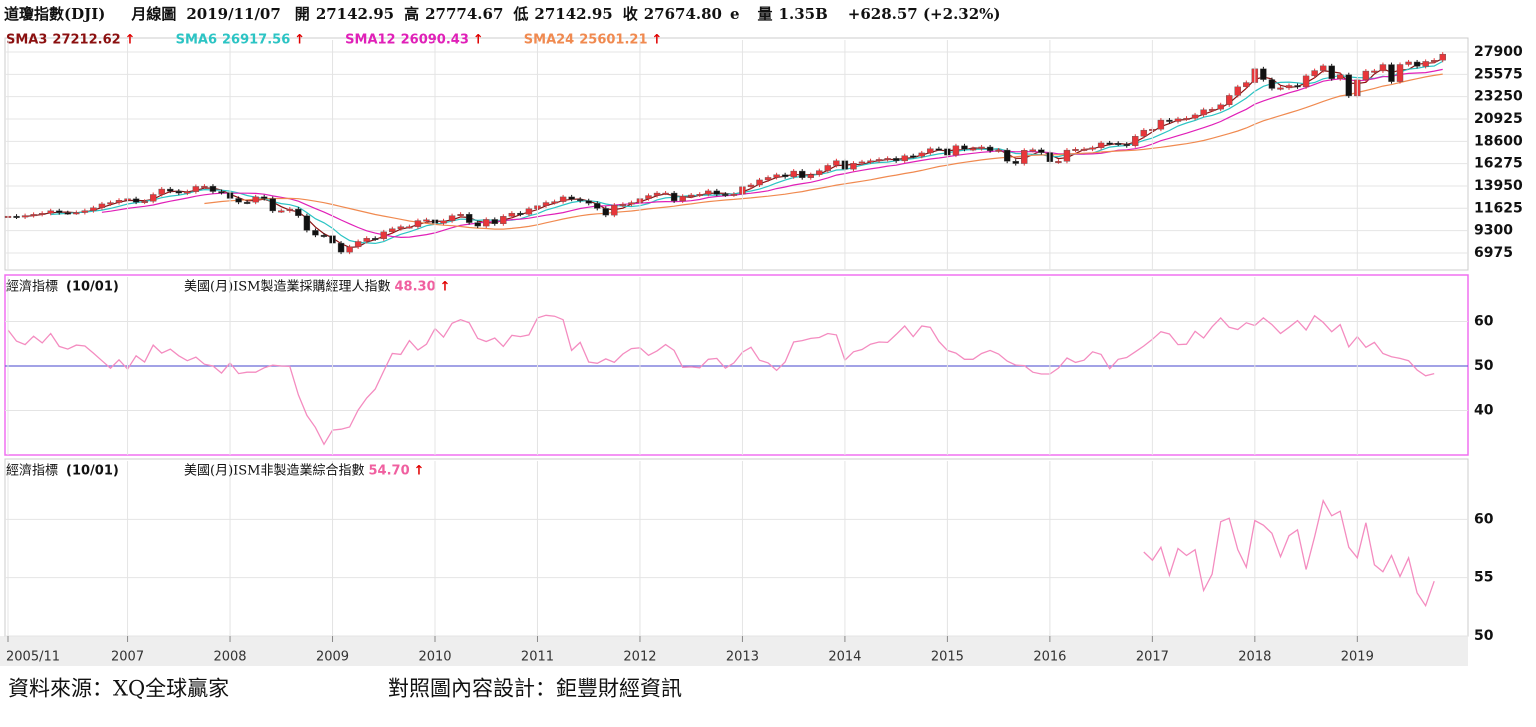  I want to click on x-axis-band, so click(734, 651).